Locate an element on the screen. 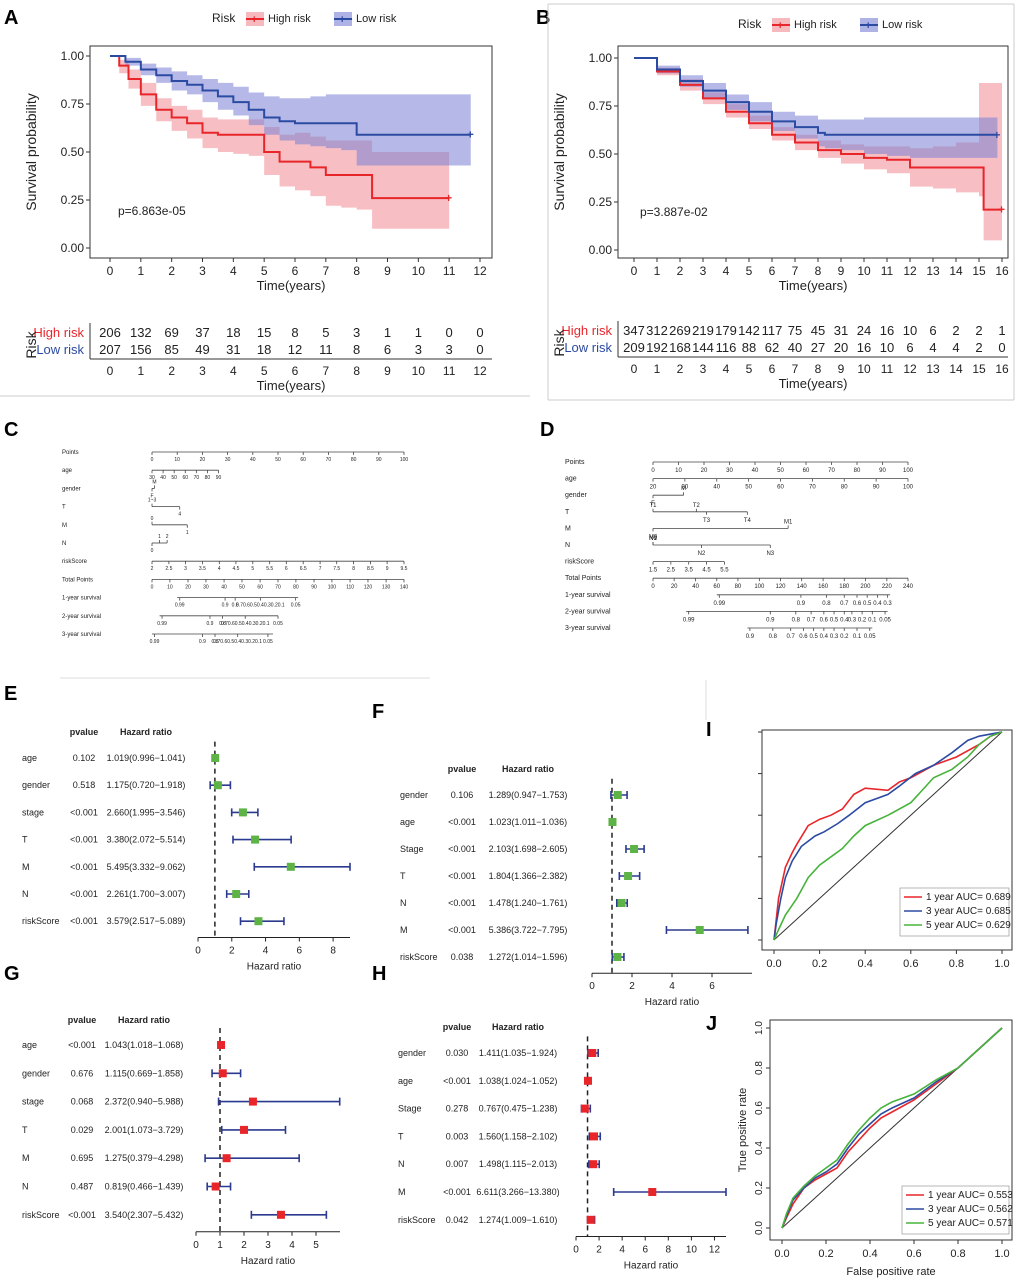 The image size is (1017, 1281). legend-label: 5 year AUC= 0.571 is located at coordinates (970, 1223).